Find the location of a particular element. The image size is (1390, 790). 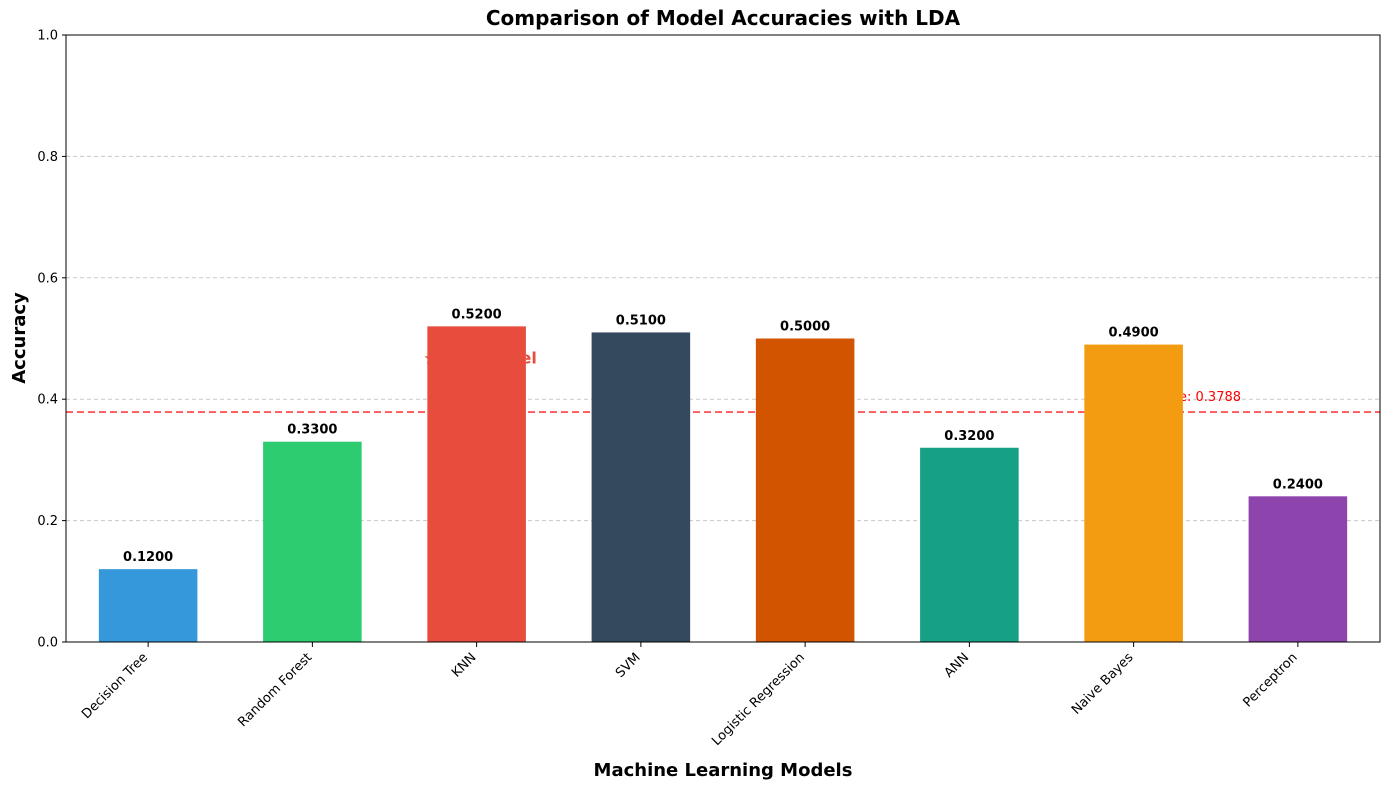

bar-value-label: 0.2400 is located at coordinates (1298, 484).